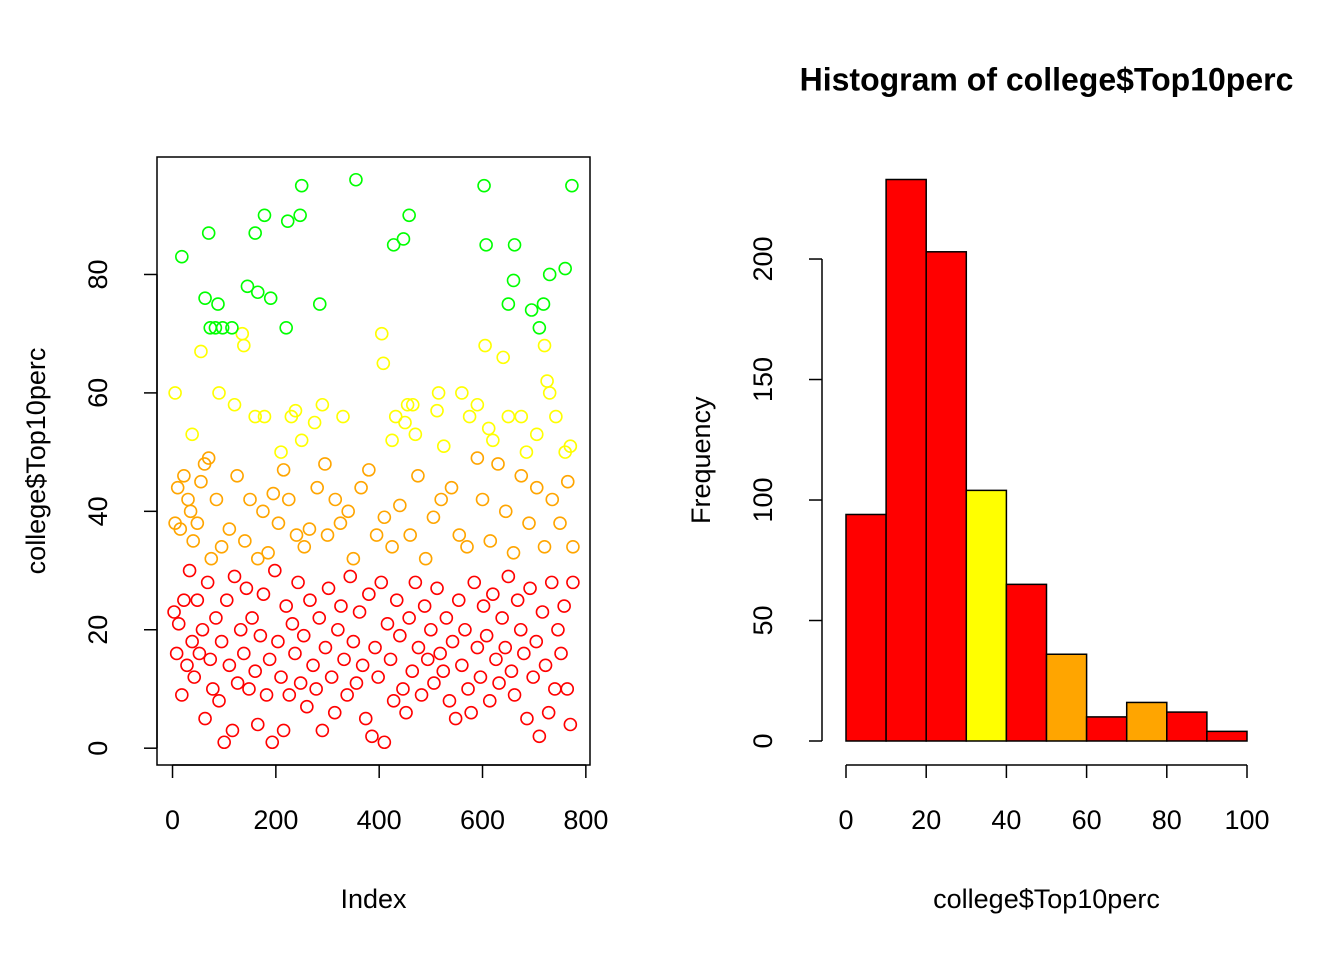 The width and height of the screenshot is (1344, 960). Describe the element at coordinates (926, 820) in the screenshot. I see `x-tick-label: 20` at that location.